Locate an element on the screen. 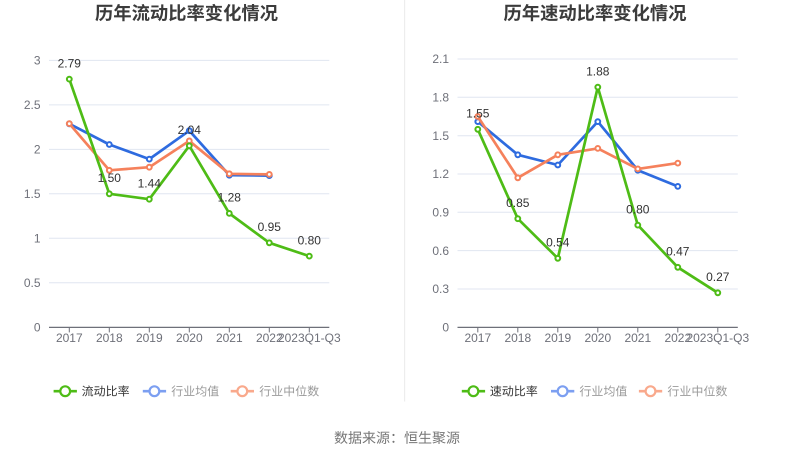 Image resolution: width=793 pixels, height=459 pixels. svg-text: 2.04 is located at coordinates (190, 130).